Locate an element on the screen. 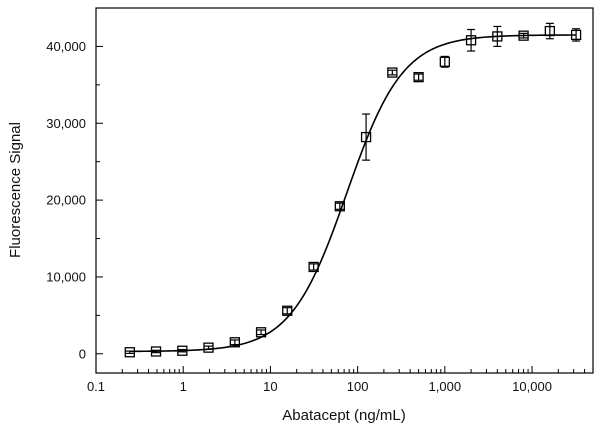 The height and width of the screenshot is (431, 600). y-tick-label: 30,000 is located at coordinates (66, 123).